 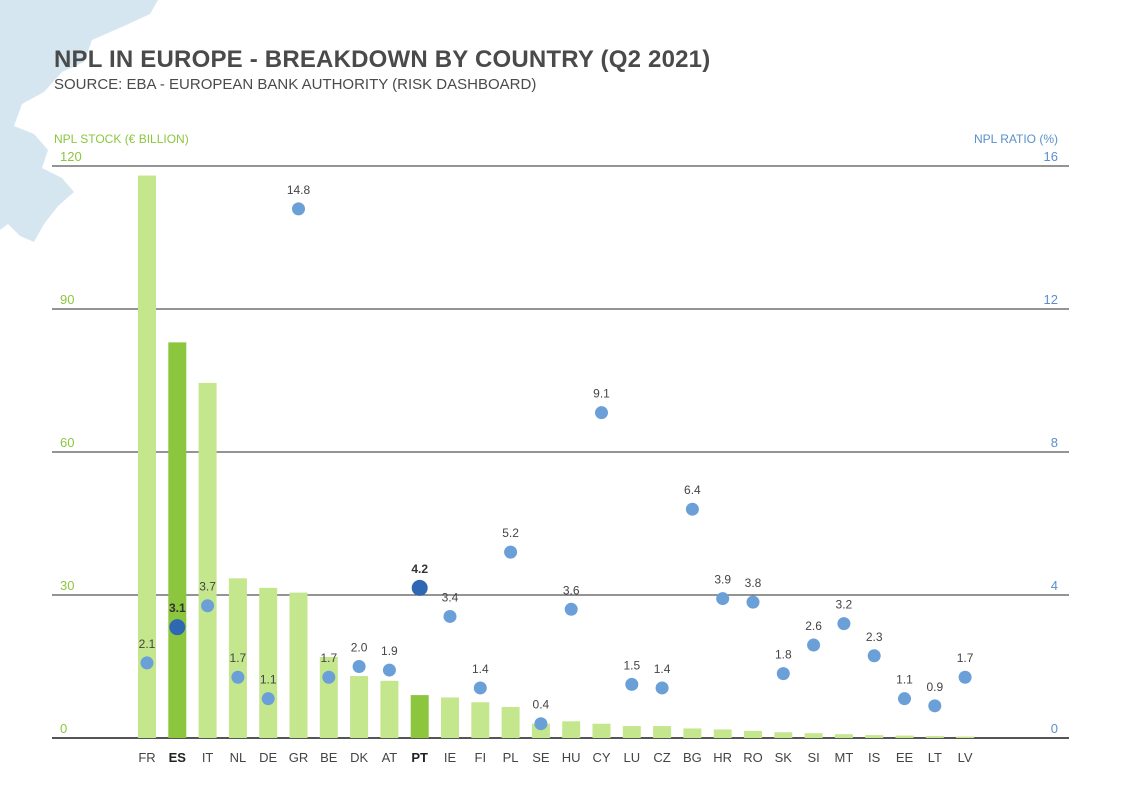 I want to click on ratio-label-hr: 3.9, so click(x=722, y=580).